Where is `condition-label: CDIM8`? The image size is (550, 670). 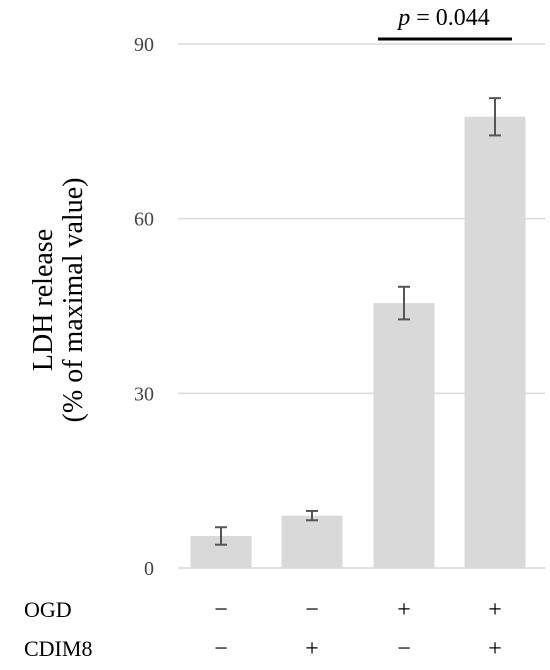 condition-label: CDIM8 is located at coordinates (58, 648).